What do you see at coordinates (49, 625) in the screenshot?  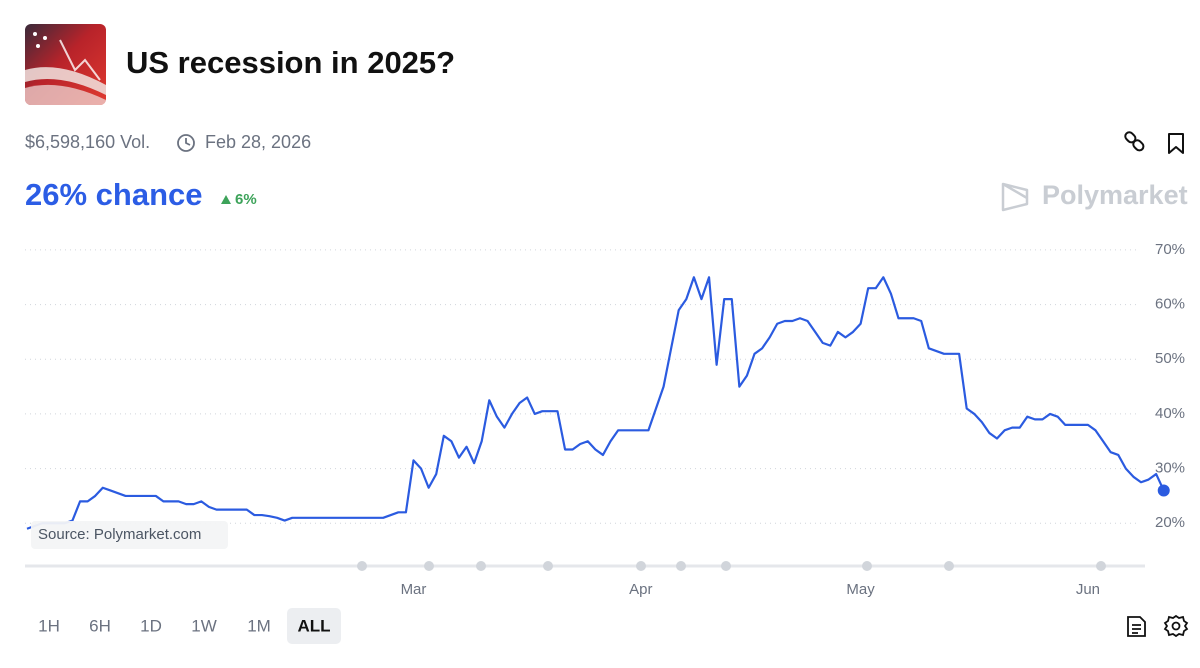 I see `time-range-button: 1H` at bounding box center [49, 625].